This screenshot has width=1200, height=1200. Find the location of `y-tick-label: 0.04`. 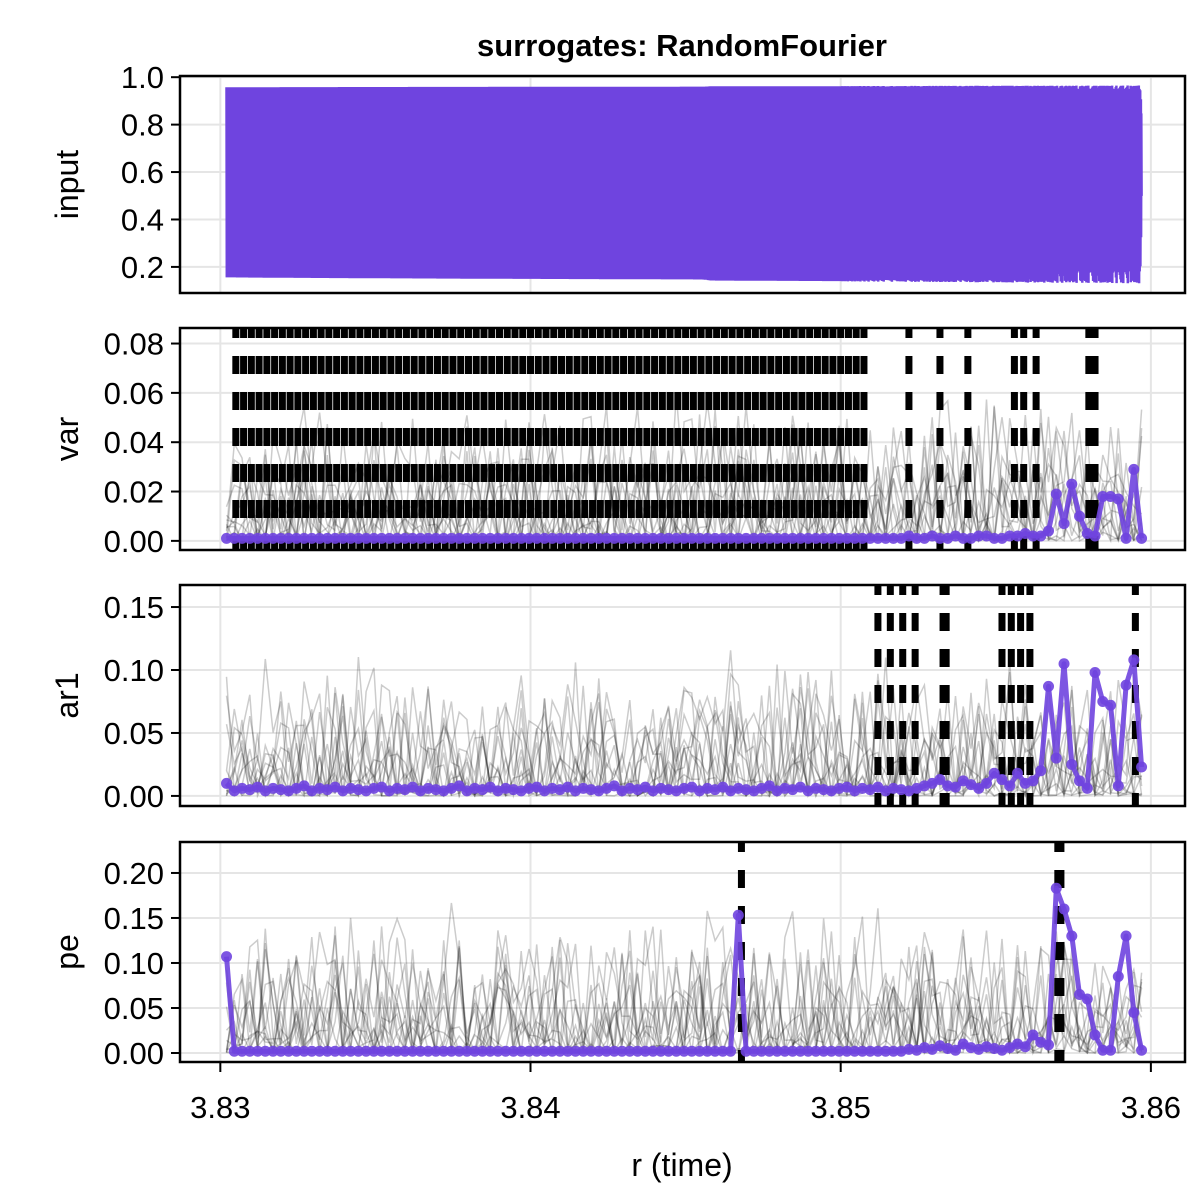

y-tick-label: 0.04 is located at coordinates (134, 442).